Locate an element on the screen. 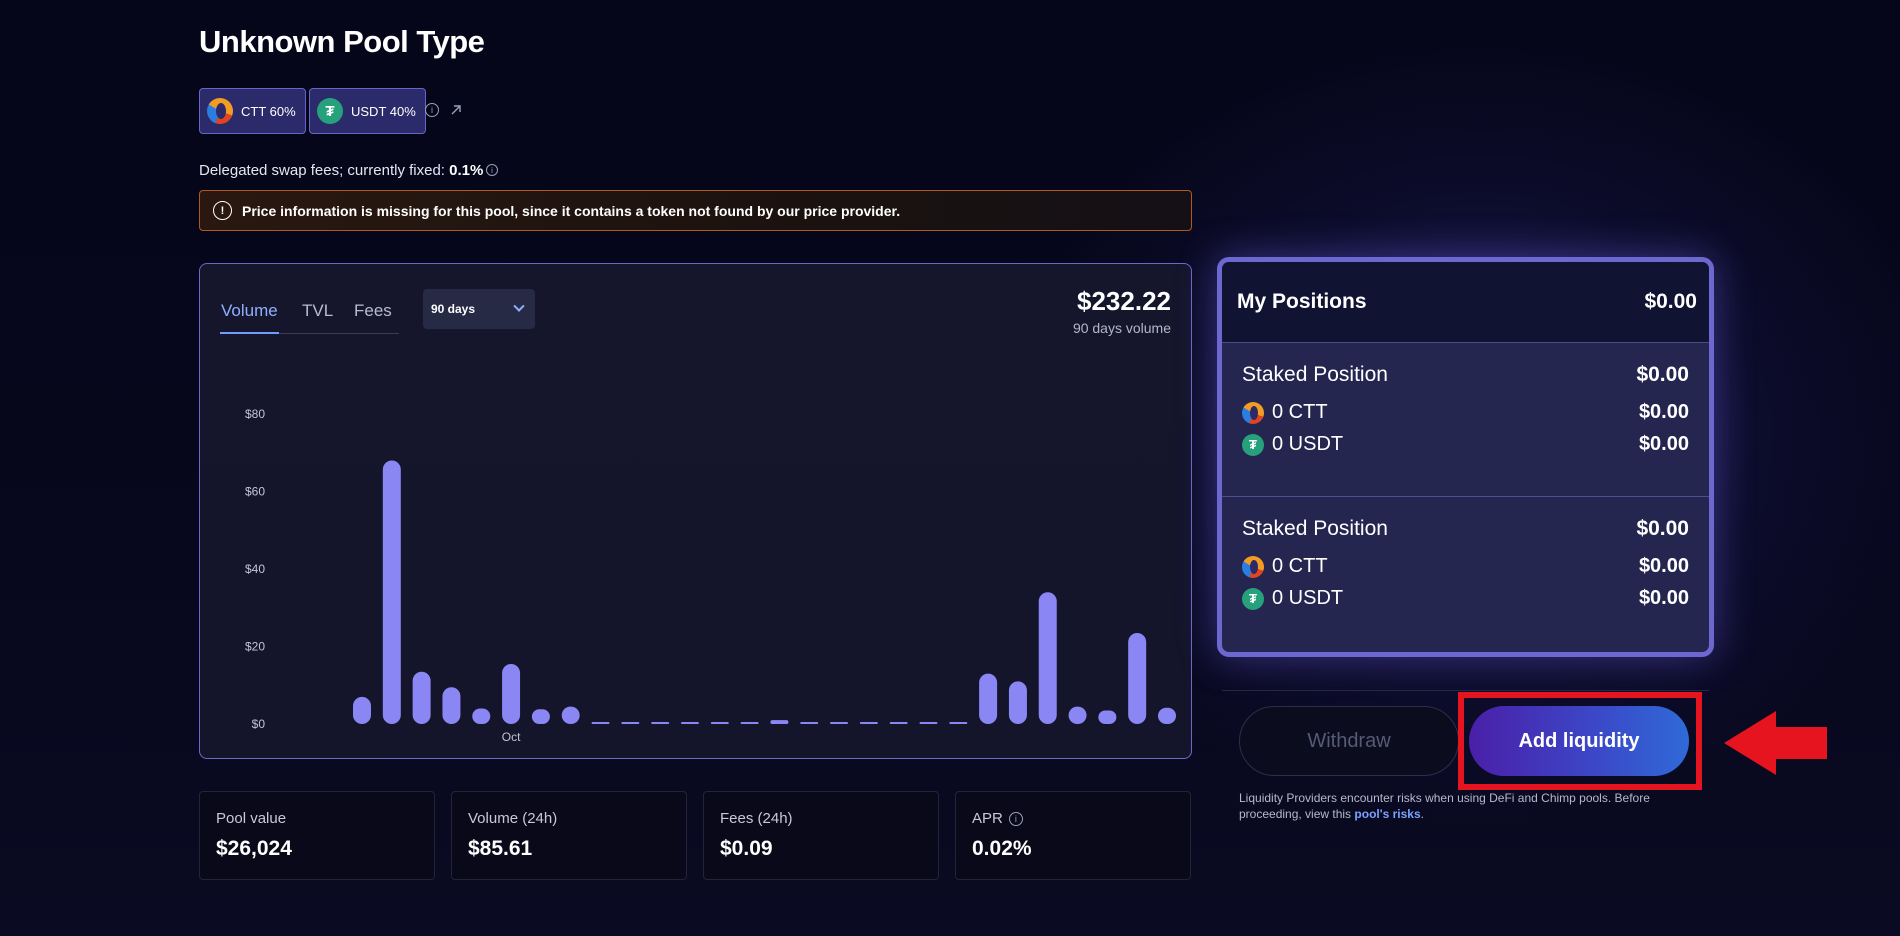 The image size is (1900, 936). token-weight-ctt: CTT 60% is located at coordinates (268, 111).